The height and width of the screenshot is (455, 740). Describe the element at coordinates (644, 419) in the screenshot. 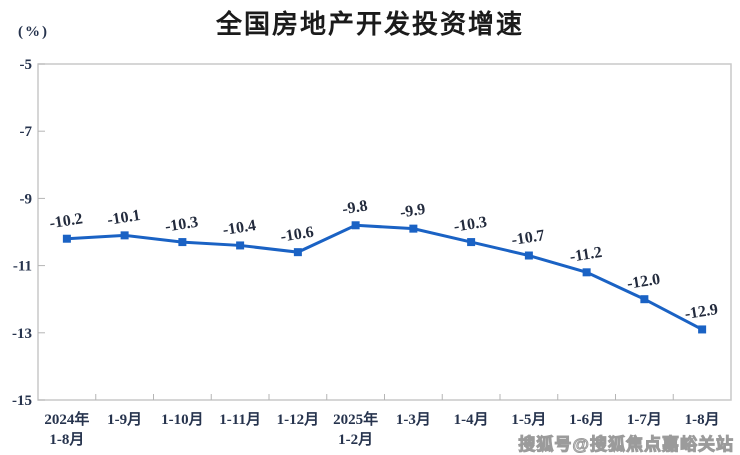

I see `x-category-label: 1-7月` at that location.